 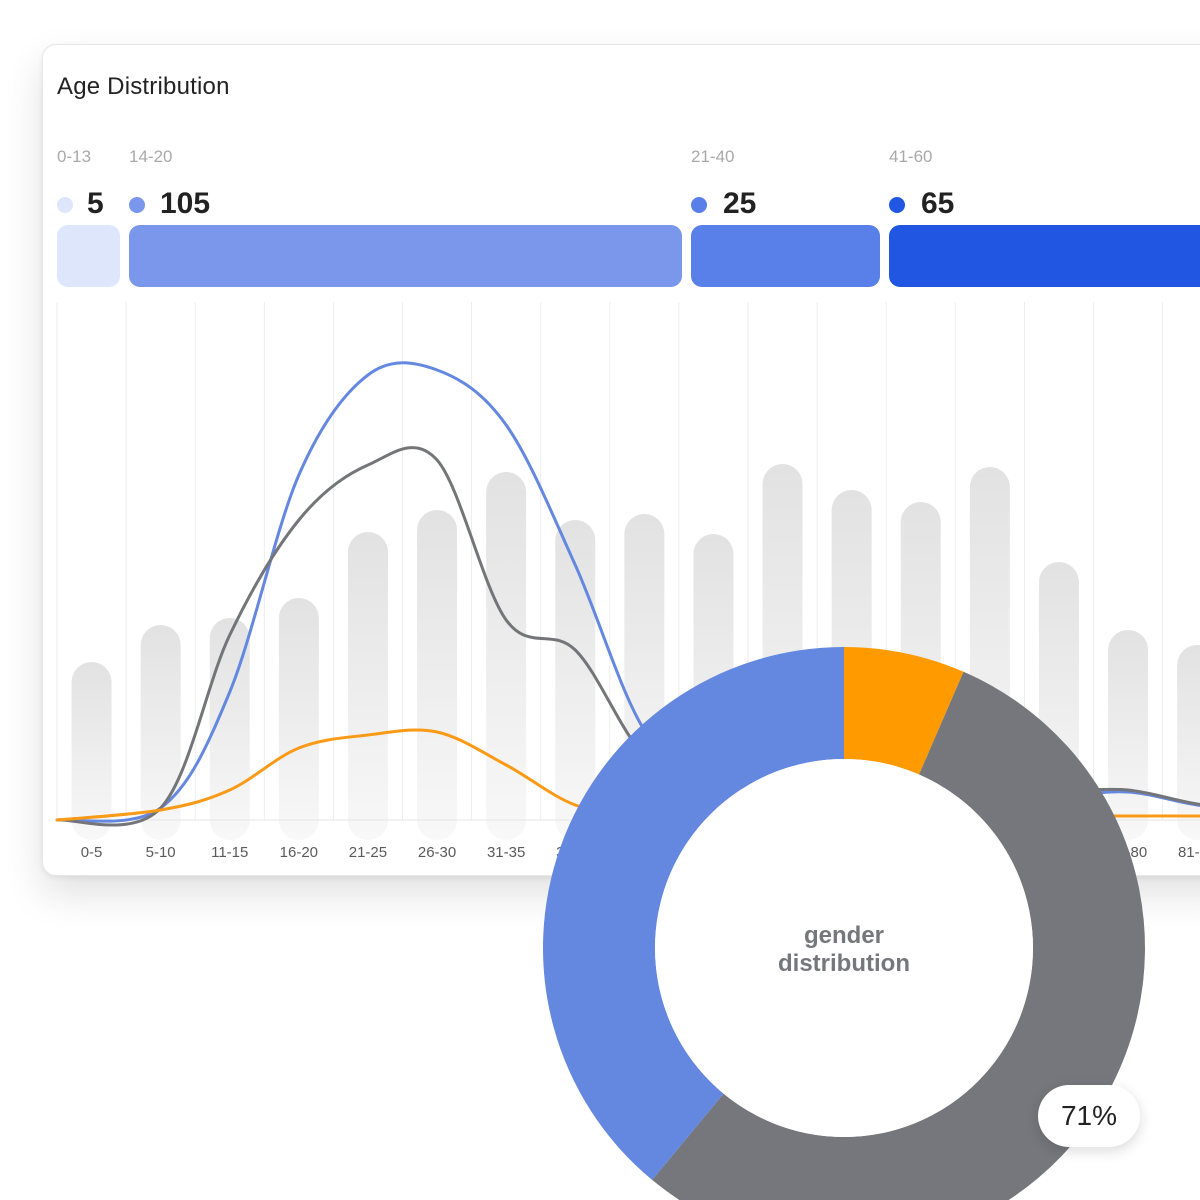 What do you see at coordinates (92, 852) in the screenshot?
I see `x-tick-label: 0-5` at bounding box center [92, 852].